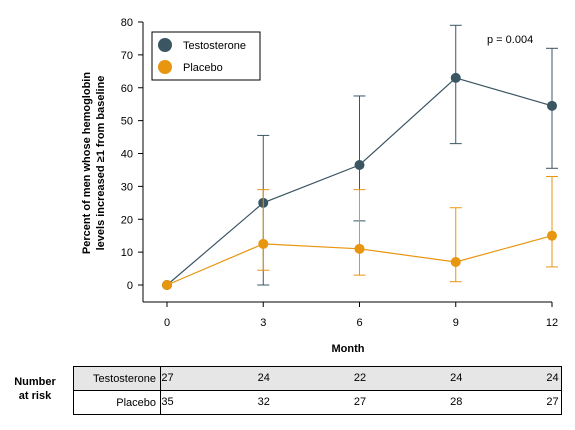 This screenshot has width=575, height=430. I want to click on risk-row-testosterone: Testosterone 27 24 22 24 24, so click(317, 378).